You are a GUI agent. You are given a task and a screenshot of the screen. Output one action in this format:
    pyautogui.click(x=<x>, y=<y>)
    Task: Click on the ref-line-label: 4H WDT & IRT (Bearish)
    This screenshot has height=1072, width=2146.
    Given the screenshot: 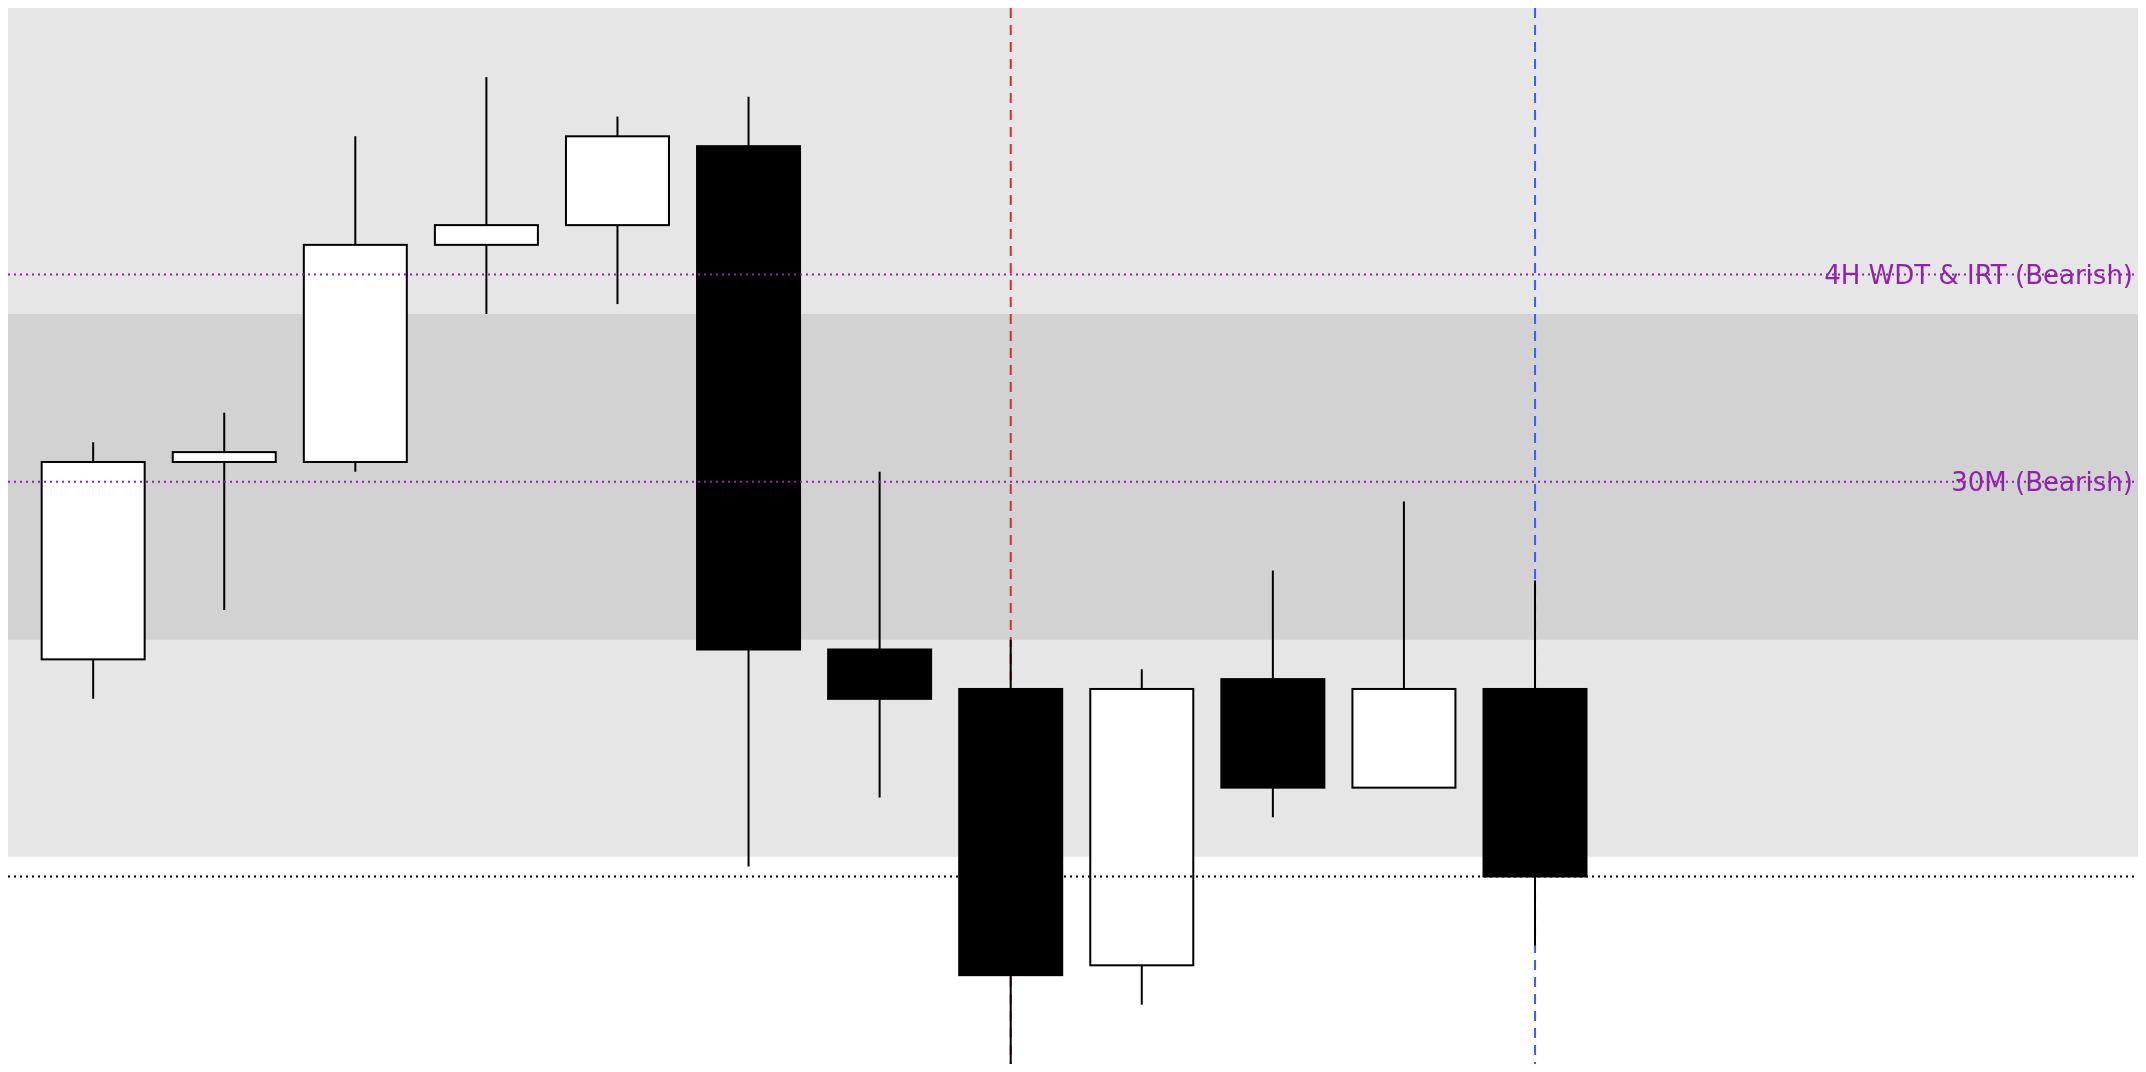 What is the action you would take?
    pyautogui.click(x=1978, y=274)
    